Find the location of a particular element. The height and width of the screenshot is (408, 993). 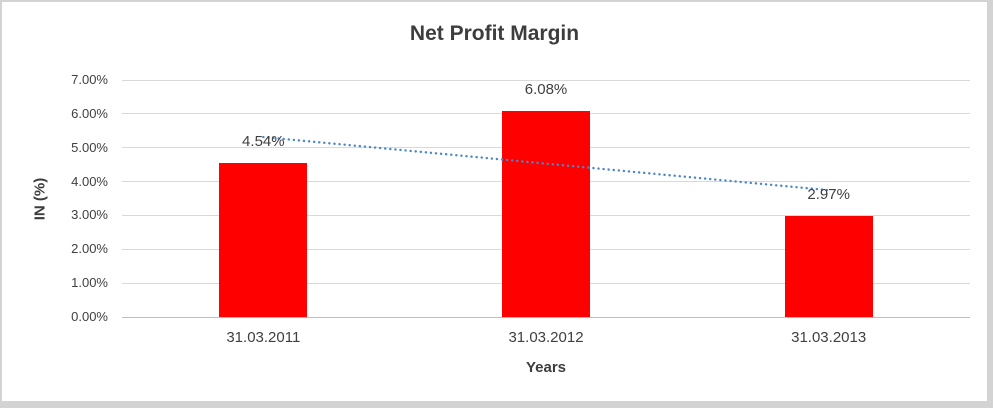

x-axis-line is located at coordinates (546, 317).